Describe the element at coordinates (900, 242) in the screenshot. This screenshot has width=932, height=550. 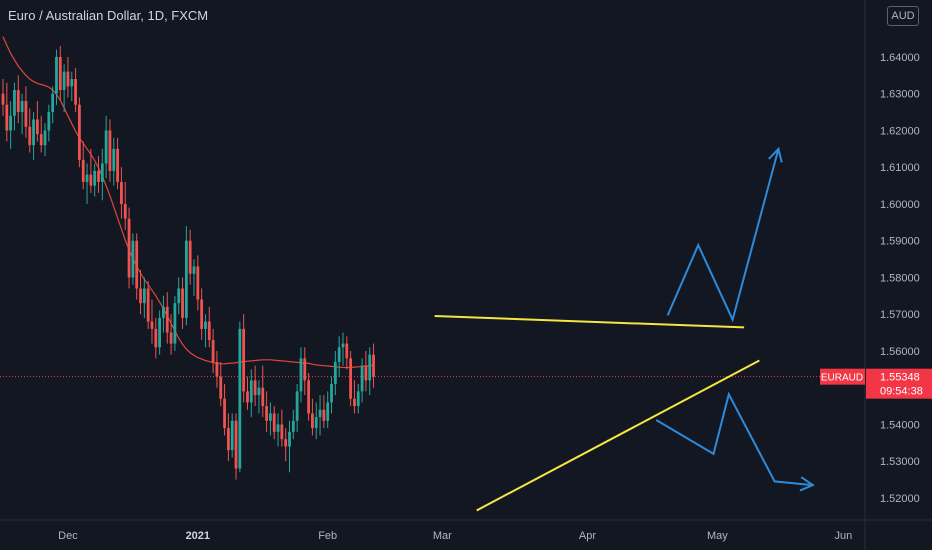
I see `y-tick-label: 1.59000` at that location.